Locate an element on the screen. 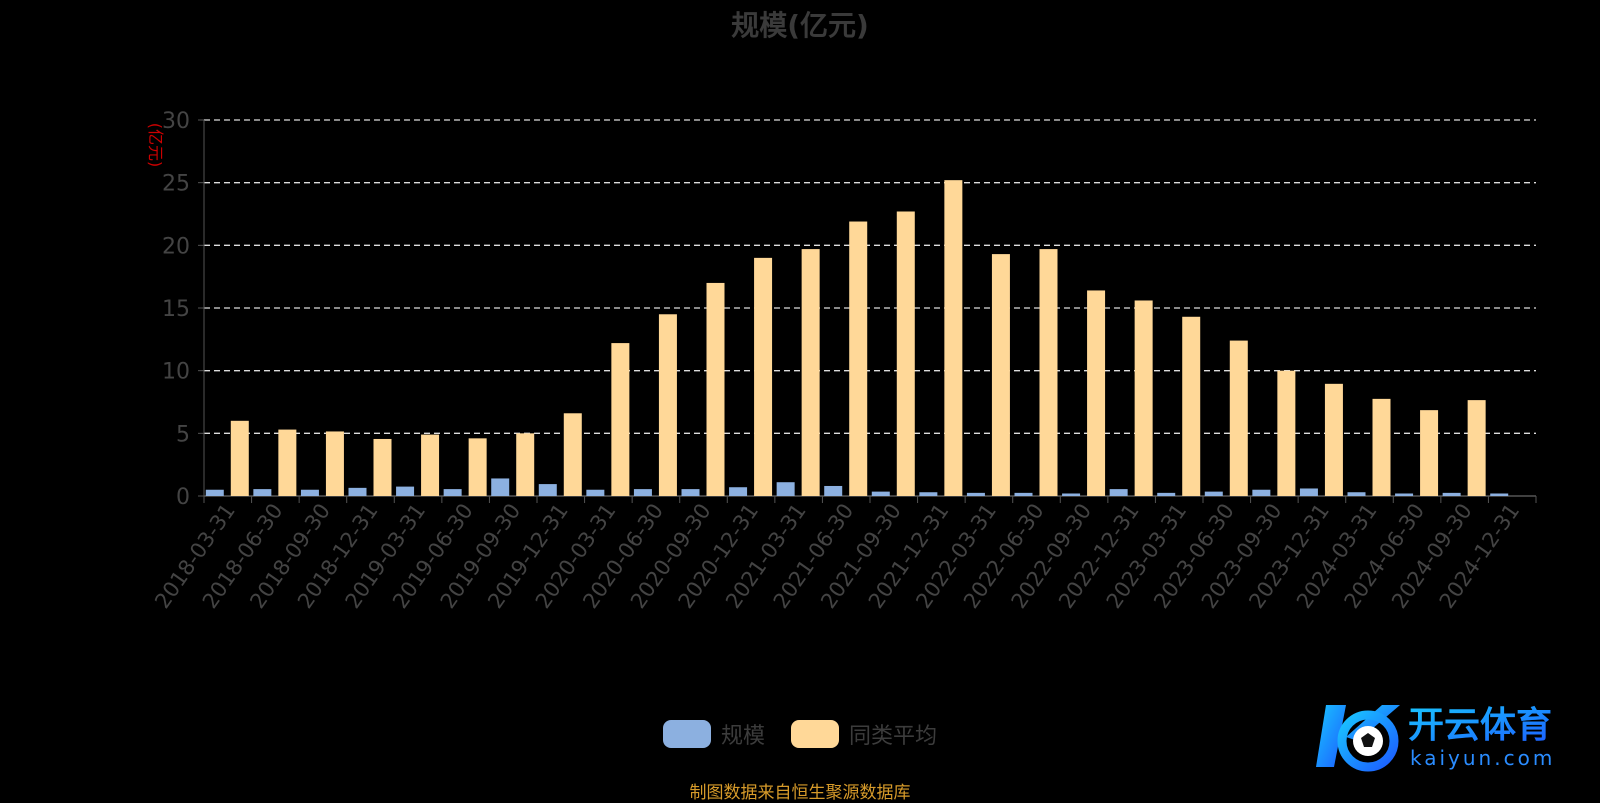 The height and width of the screenshot is (803, 1600). source-note: 制图数据来自恒生聚源数据库 is located at coordinates (800, 793).